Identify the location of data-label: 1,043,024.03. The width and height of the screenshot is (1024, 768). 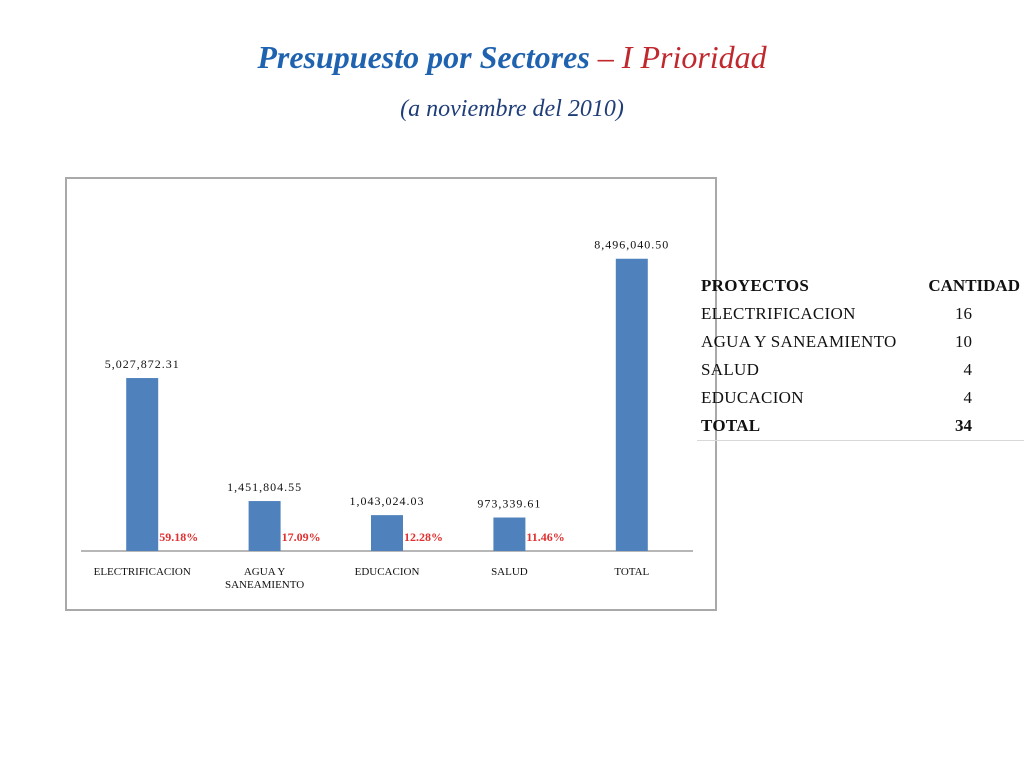
(387, 501).